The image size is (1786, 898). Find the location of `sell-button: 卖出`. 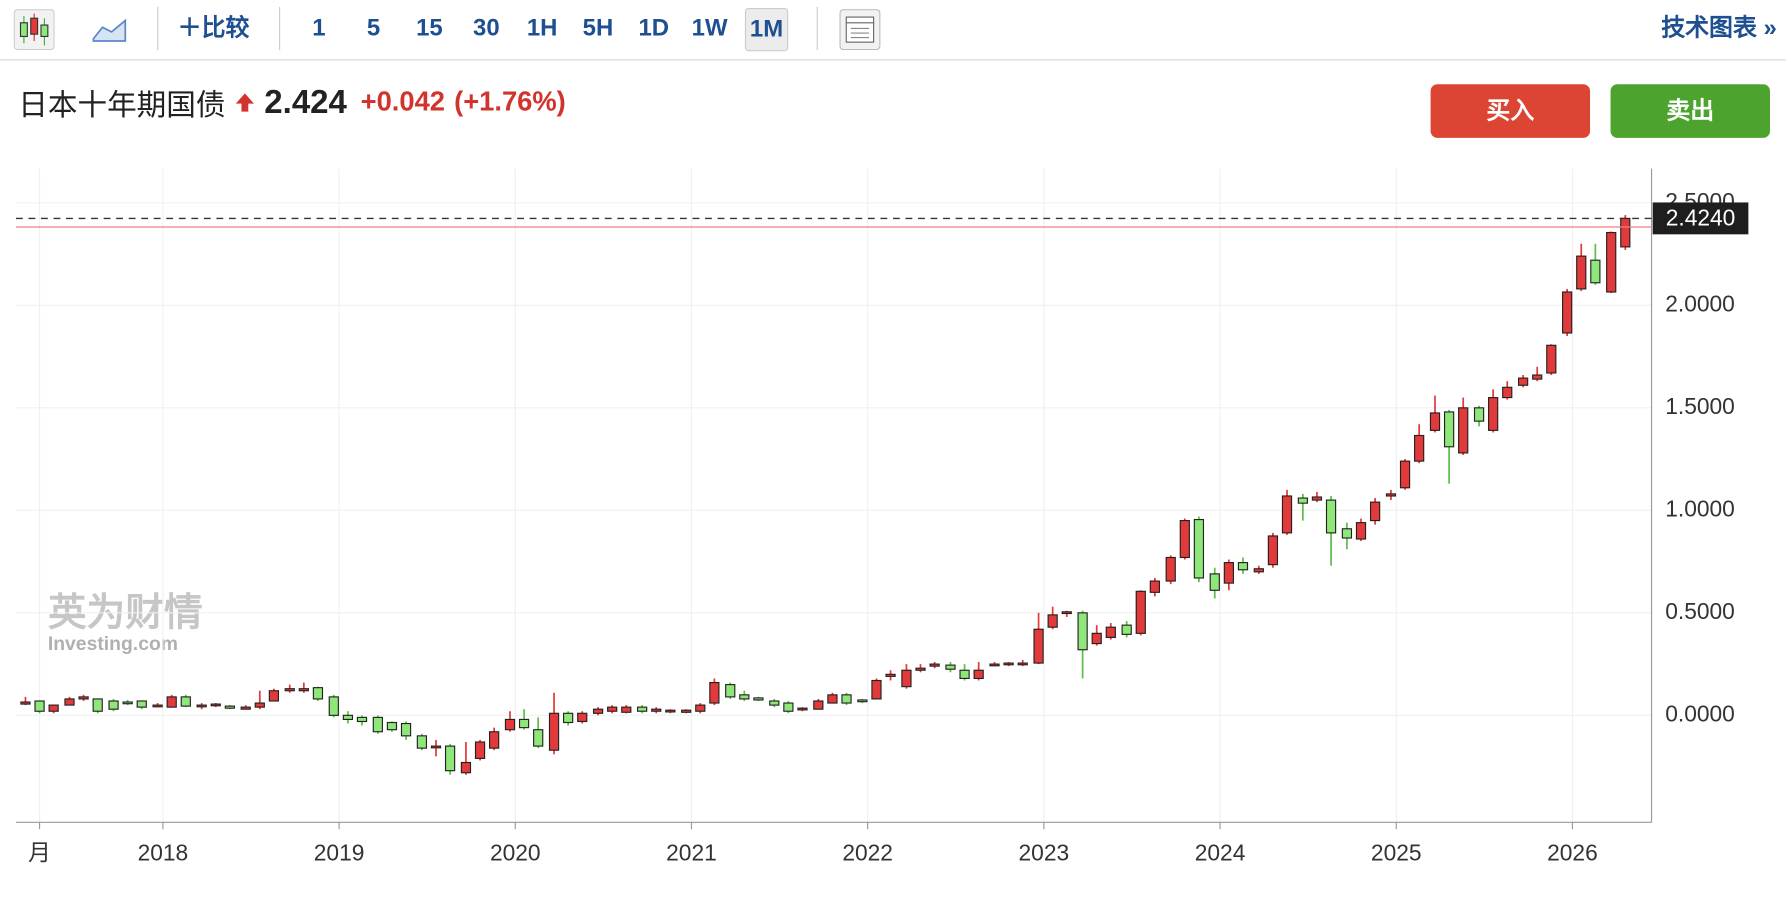

sell-button: 卖出 is located at coordinates (1690, 111).